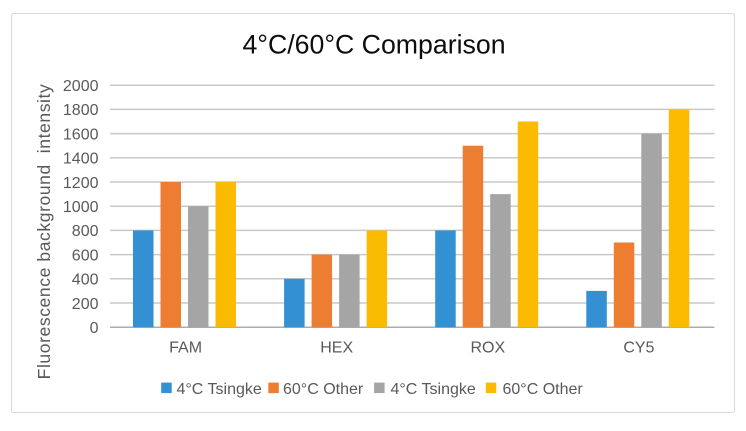 The width and height of the screenshot is (746, 431). I want to click on svg-text: 200, so click(85, 304).